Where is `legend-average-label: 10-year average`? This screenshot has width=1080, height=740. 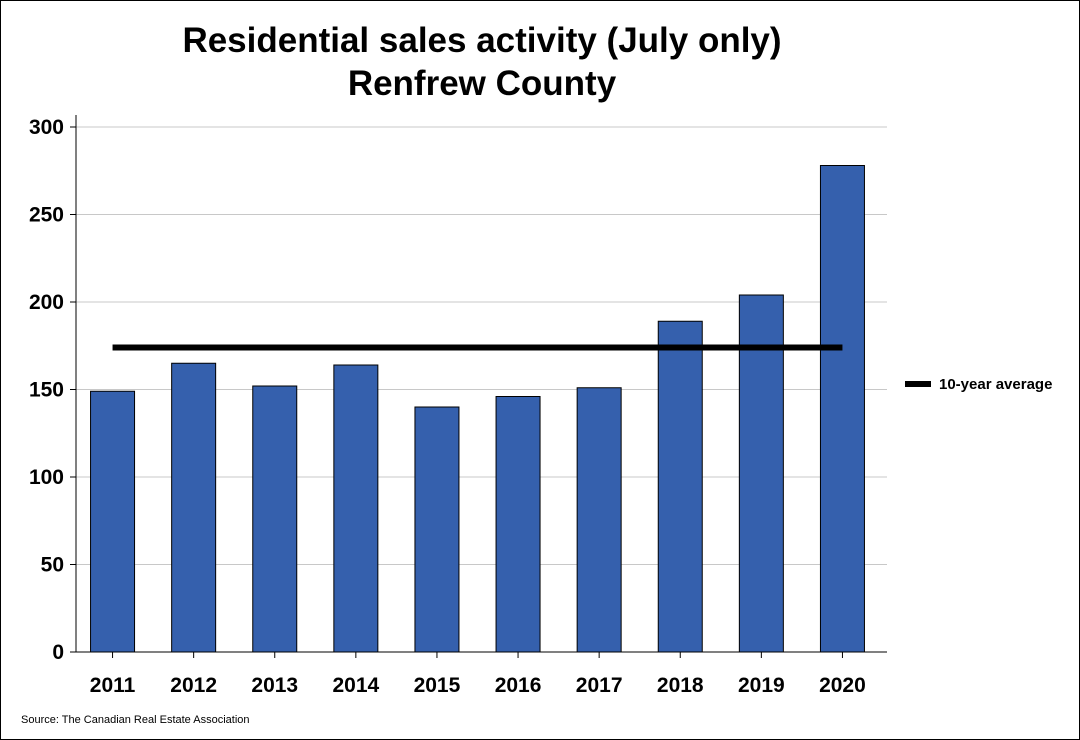
legend-average-label: 10-year average is located at coordinates (995, 384).